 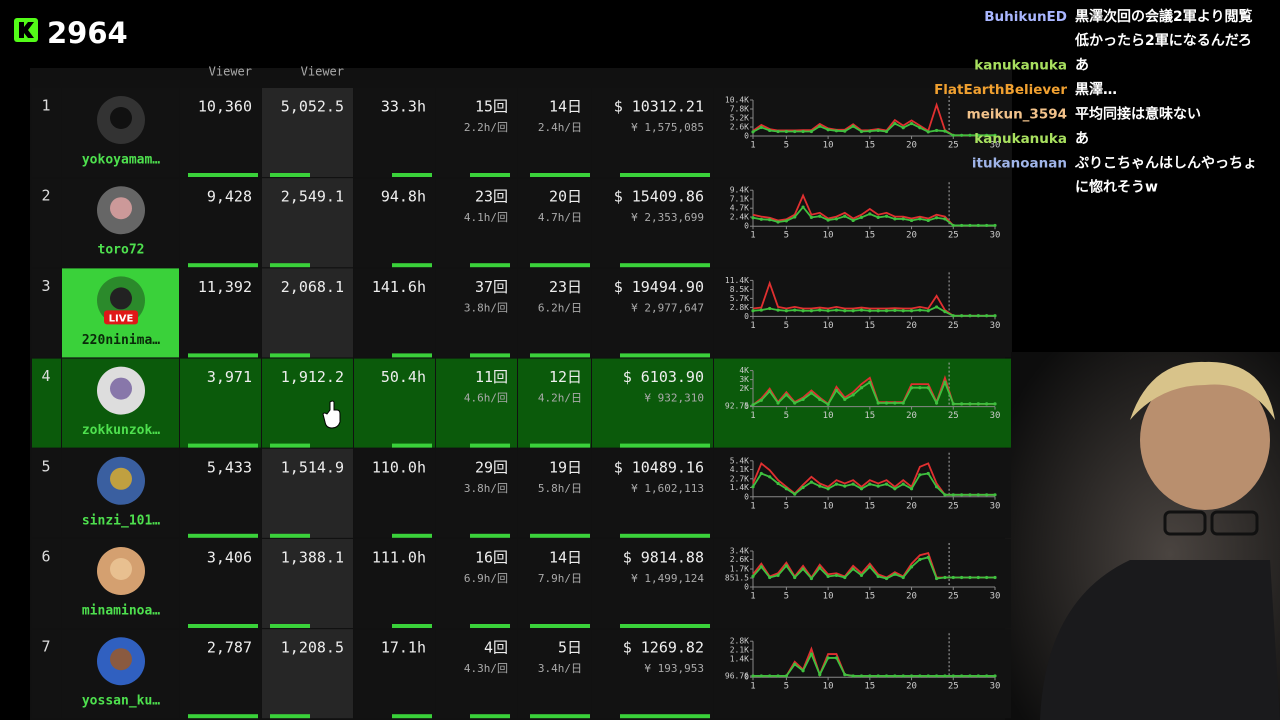 What do you see at coordinates (659, 107) in the screenshot?
I see `stat-value: $ 10312.21` at bounding box center [659, 107].